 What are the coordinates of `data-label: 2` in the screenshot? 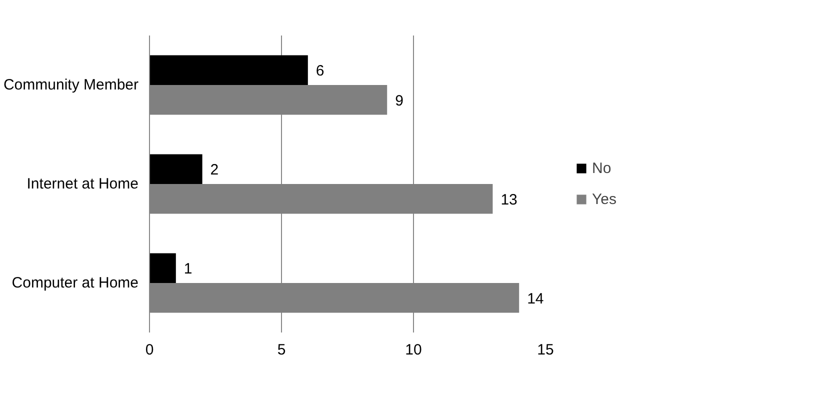 It's located at (214, 170).